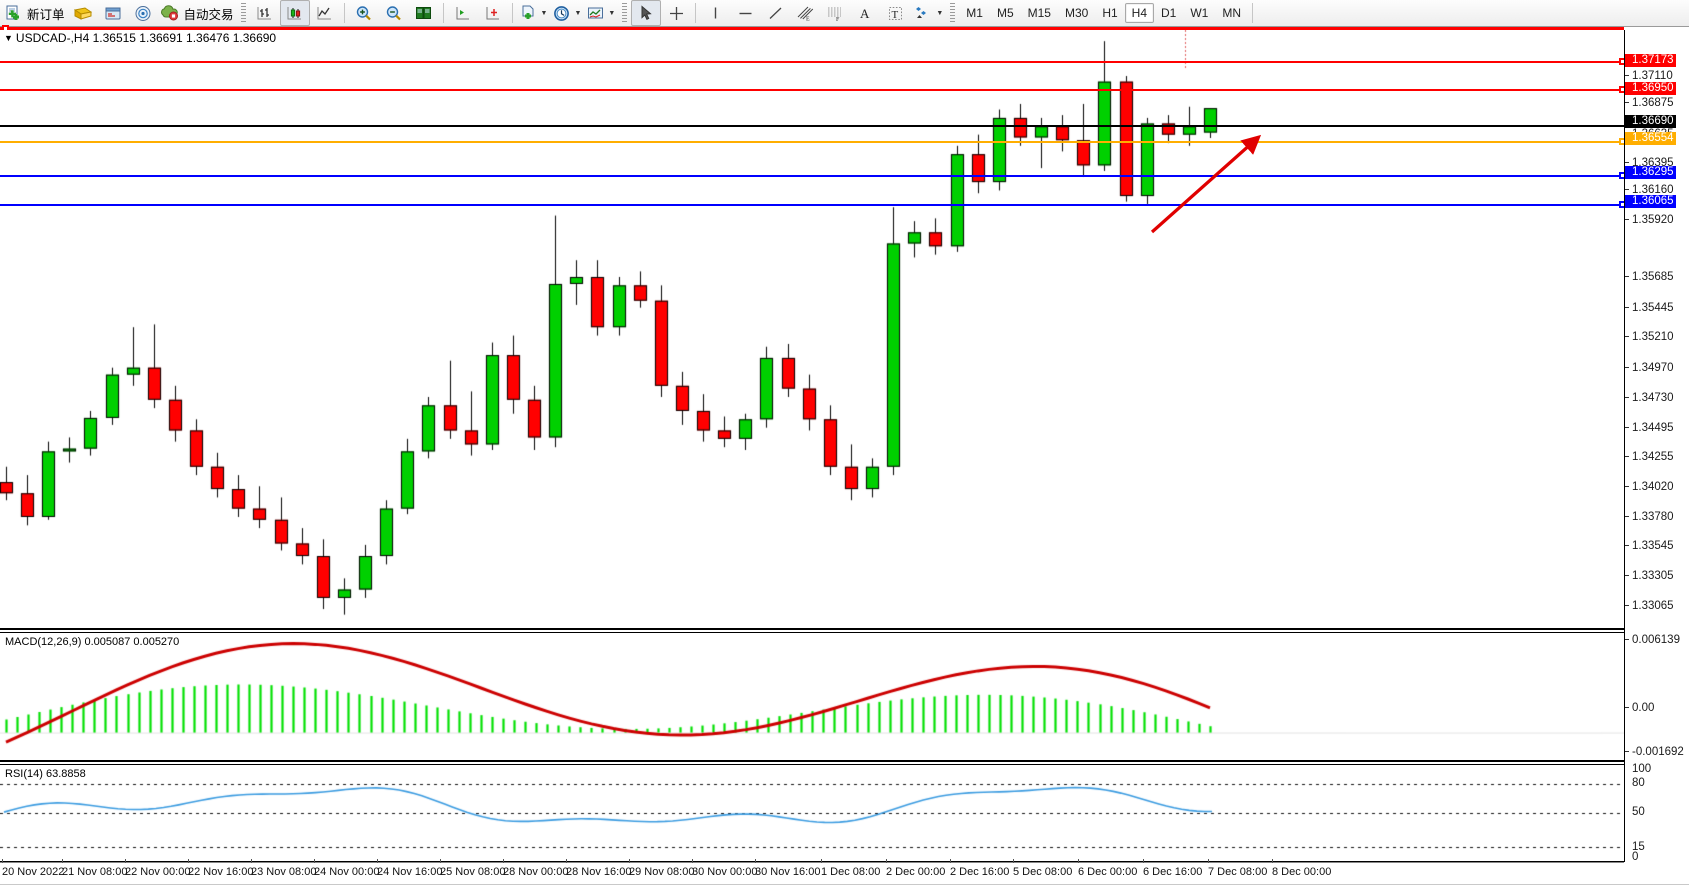 This screenshot has height=885, width=1689. Describe the element at coordinates (1649, 308) in the screenshot. I see `price-tick: 1.35445` at that location.